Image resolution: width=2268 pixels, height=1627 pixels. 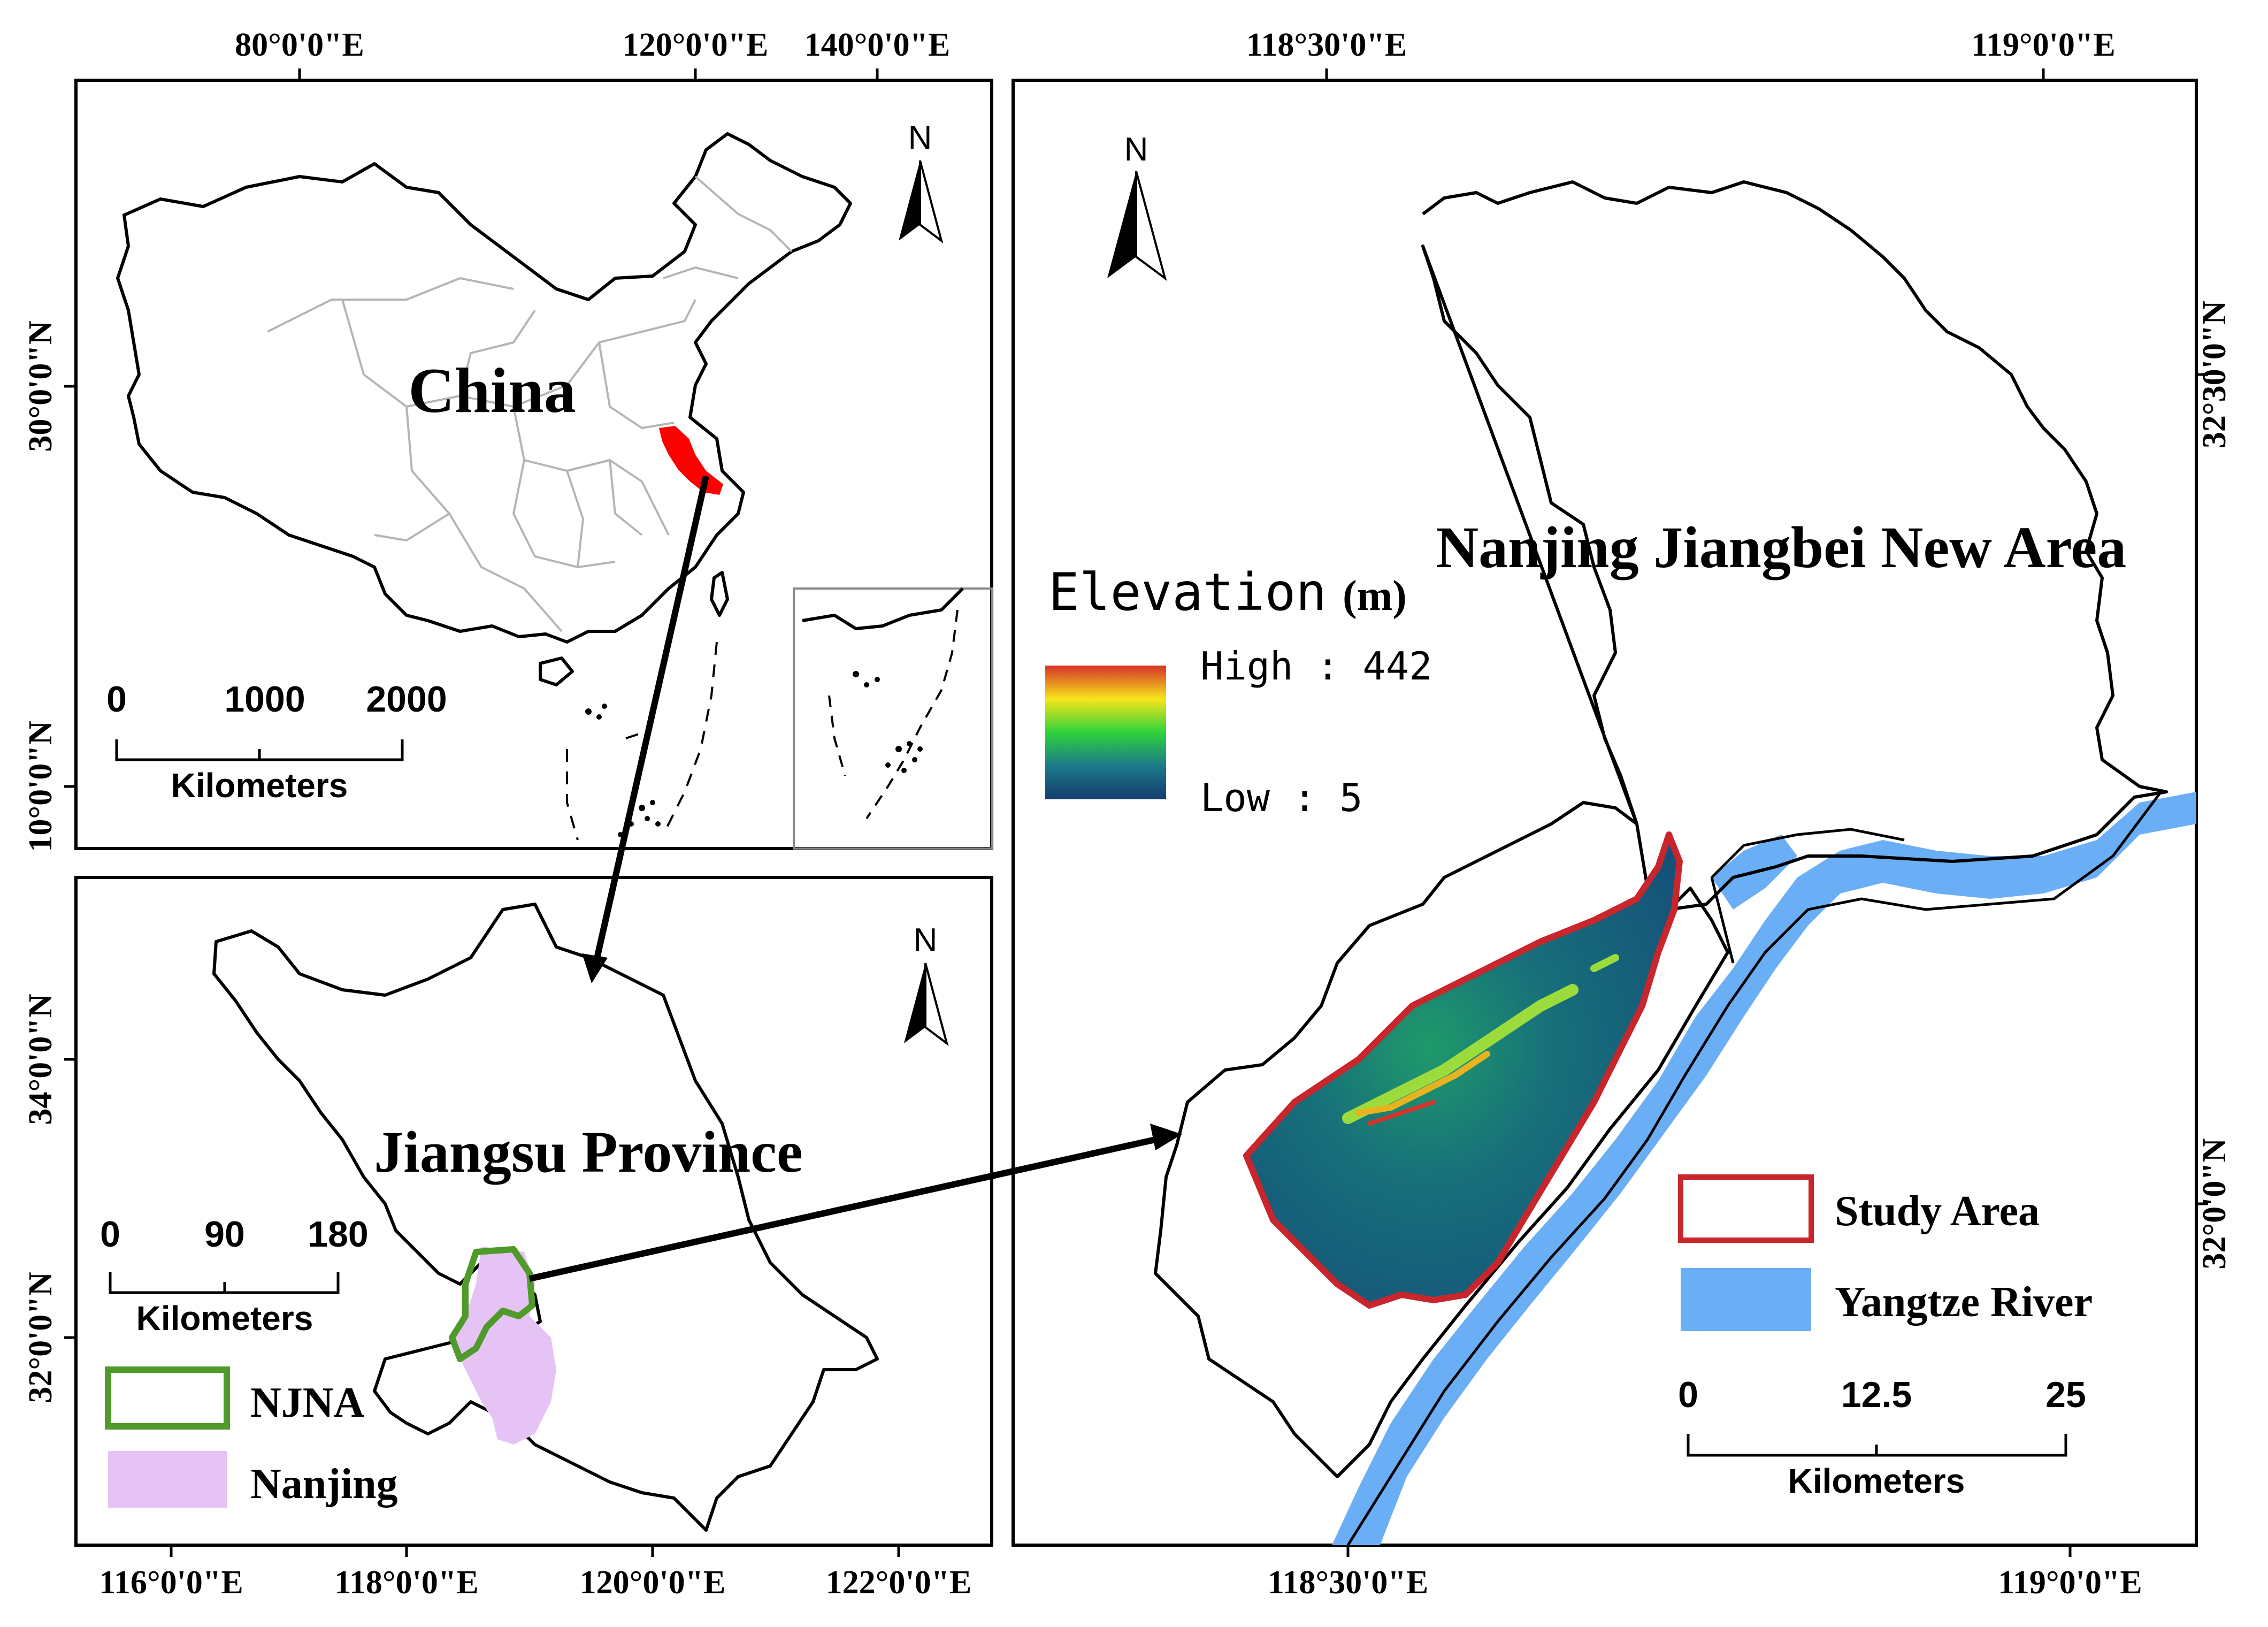 What do you see at coordinates (1746, 1300) in the screenshot?
I see `legend-swatch-yangtze` at bounding box center [1746, 1300].